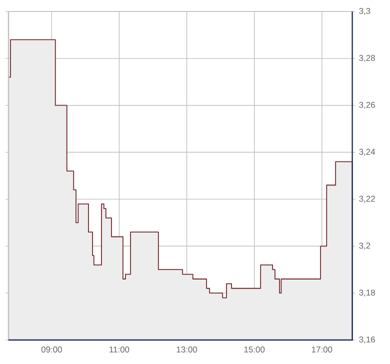  What do you see at coordinates (367, 152) in the screenshot?
I see `y-tick-label: 3,24` at bounding box center [367, 152].